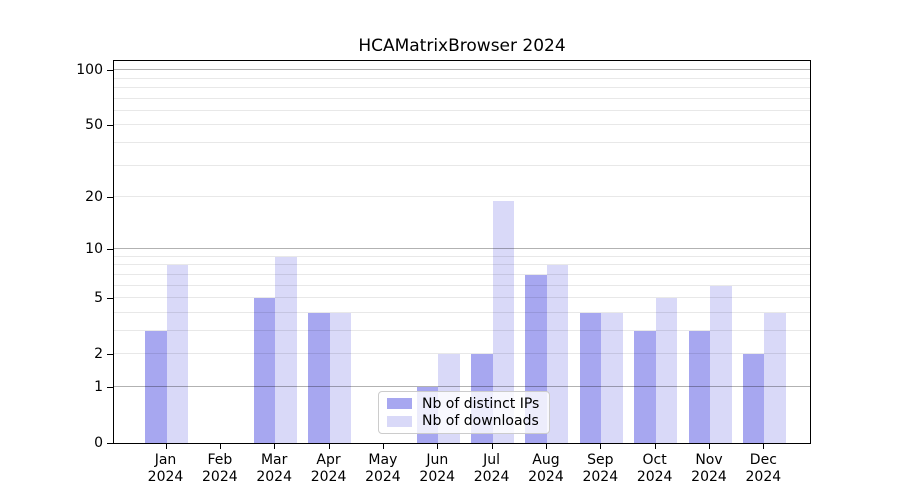  What do you see at coordinates (383, 468) in the screenshot?
I see `x-tick-label-may: May 2024` at bounding box center [383, 468].